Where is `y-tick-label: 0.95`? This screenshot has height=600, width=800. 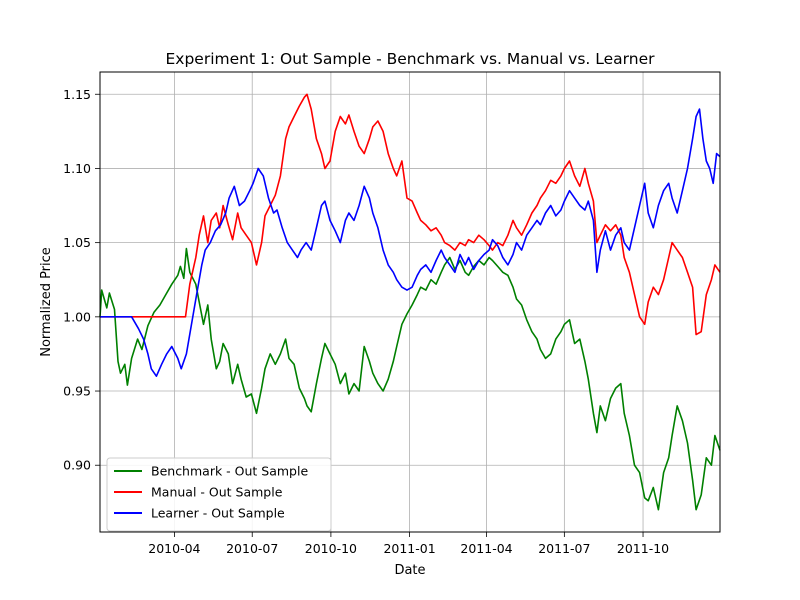
y-tick-label: 0.95 is located at coordinates (77, 391).